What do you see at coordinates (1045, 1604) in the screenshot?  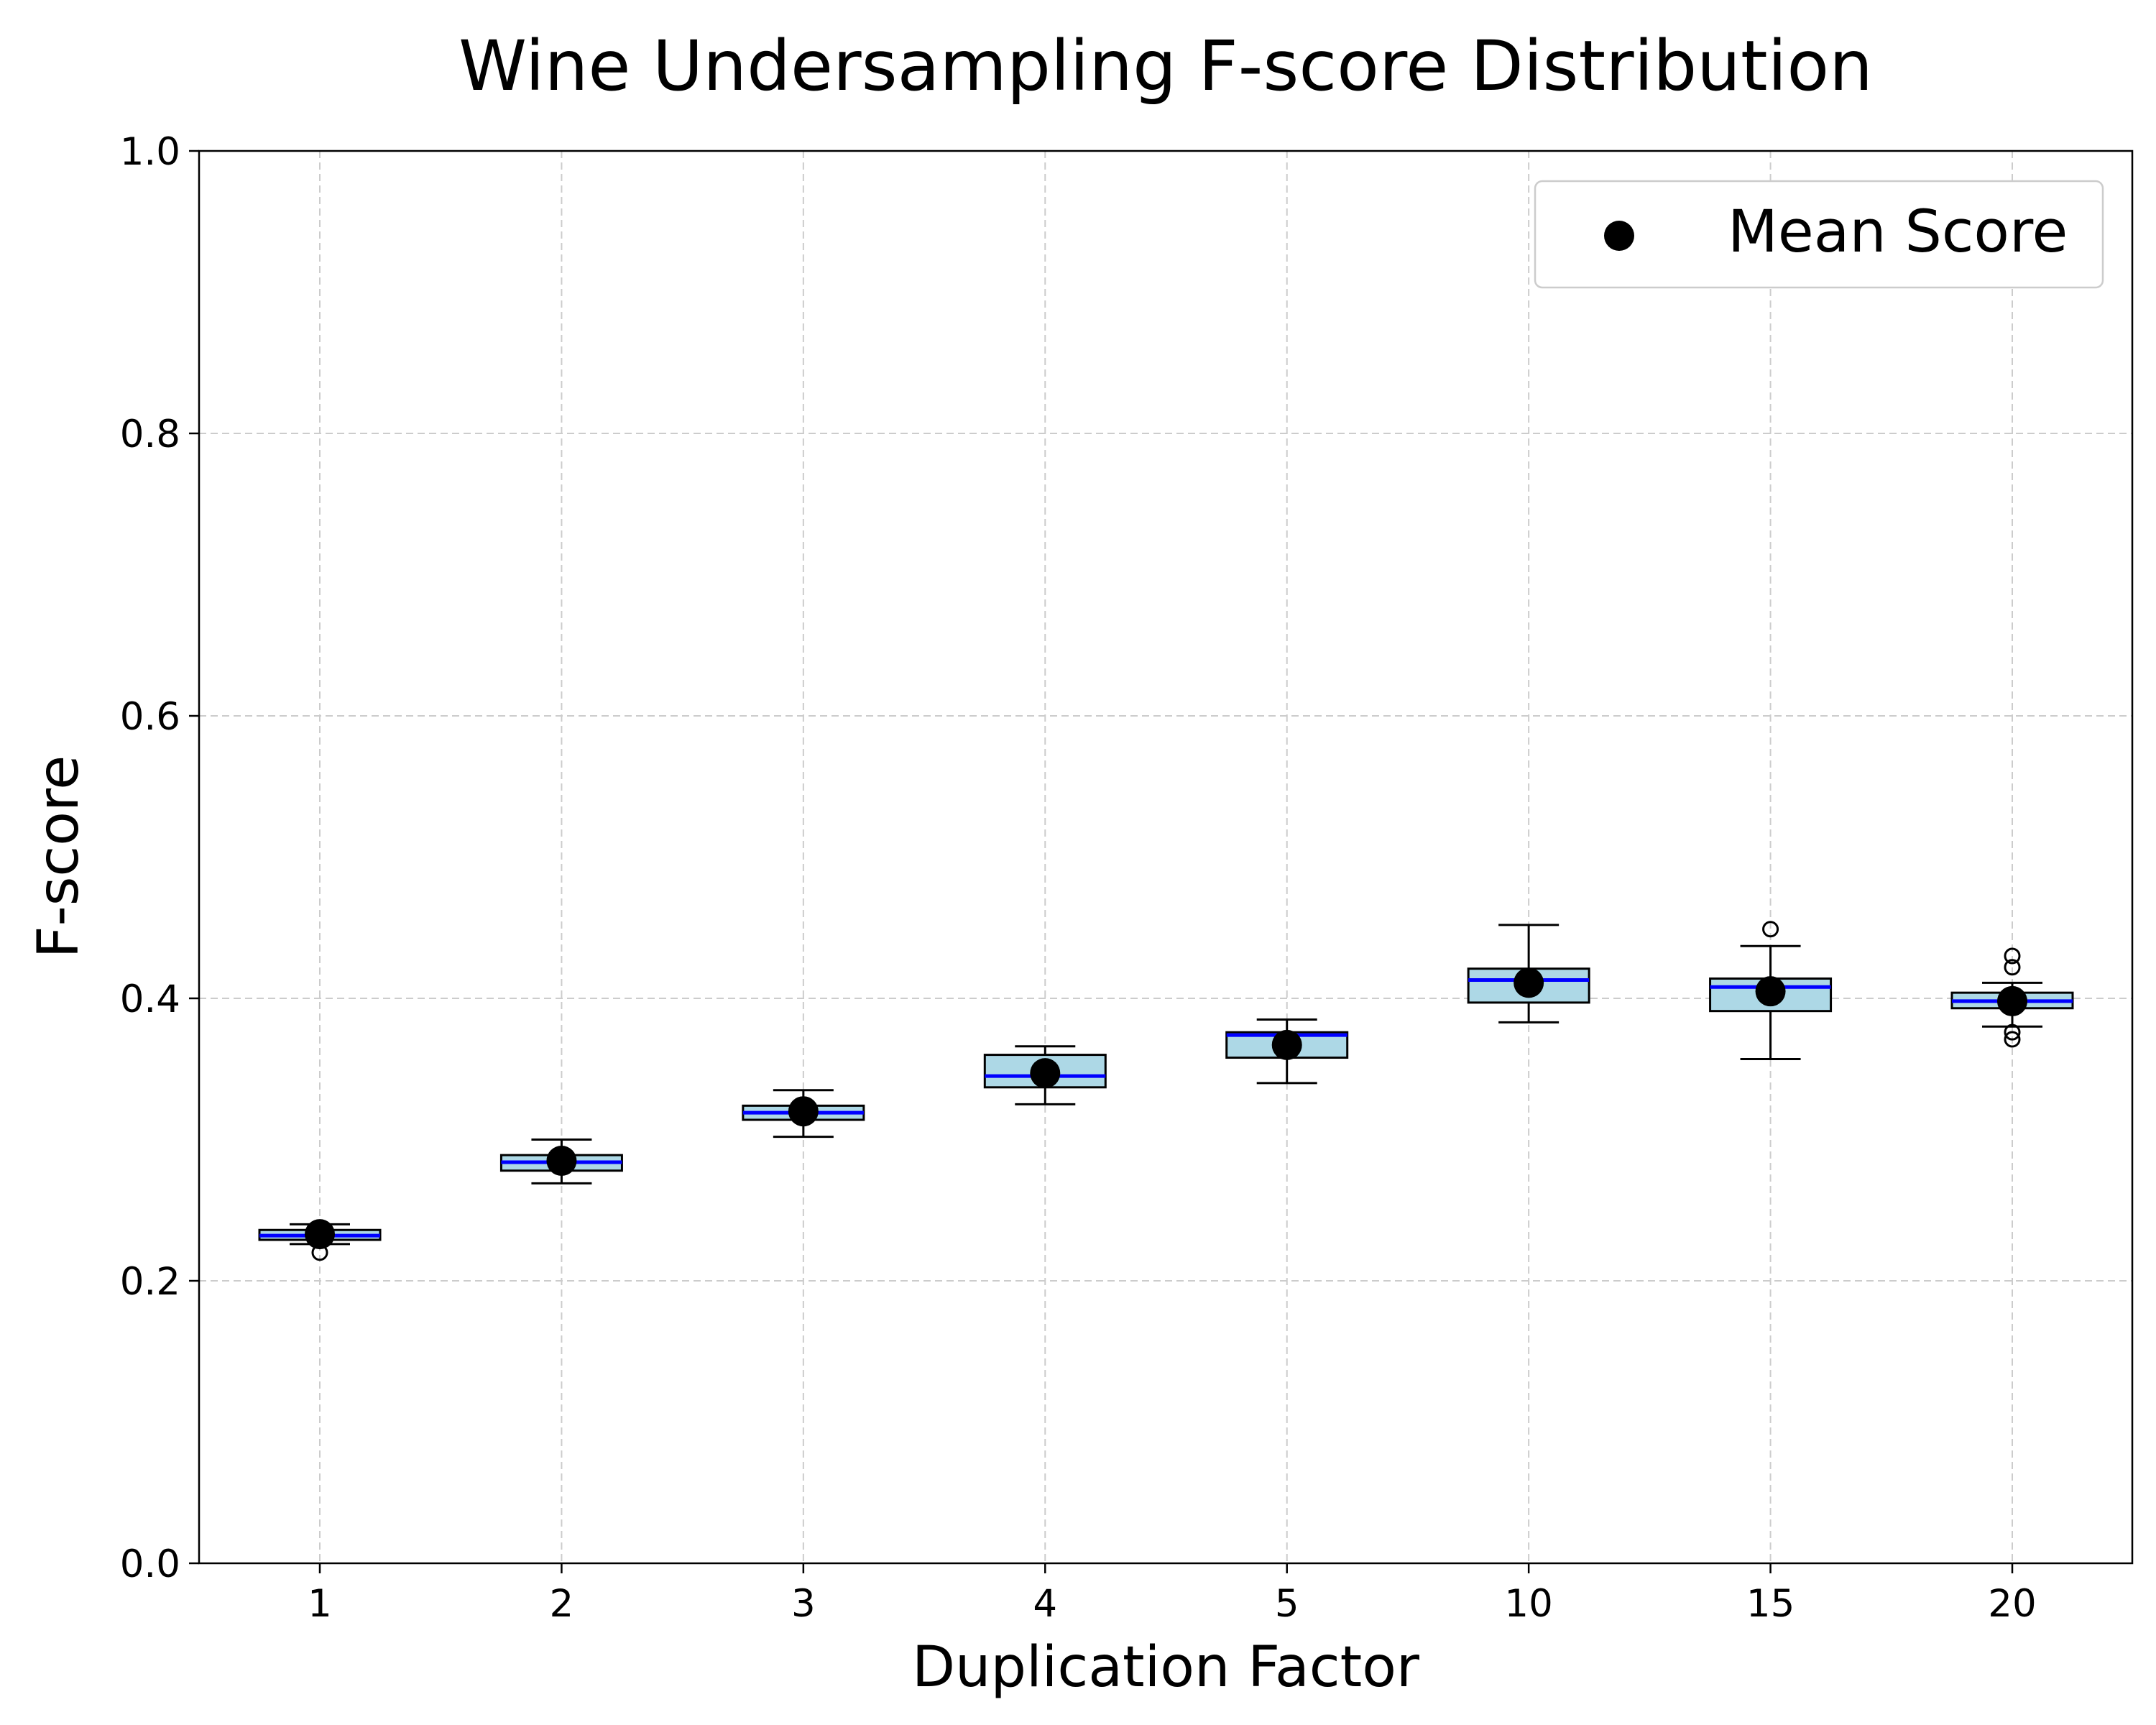 I see `x-tick-label: 4` at bounding box center [1045, 1604].